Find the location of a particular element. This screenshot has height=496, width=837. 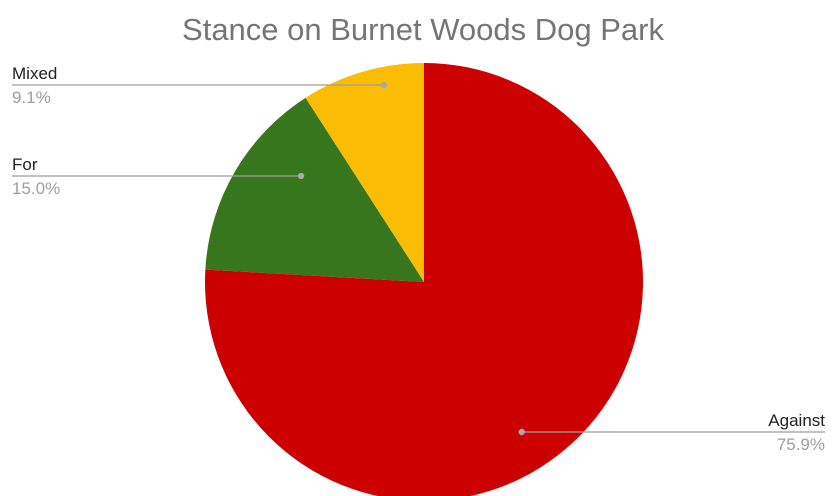

pie-slice-mixed is located at coordinates (364, 172).